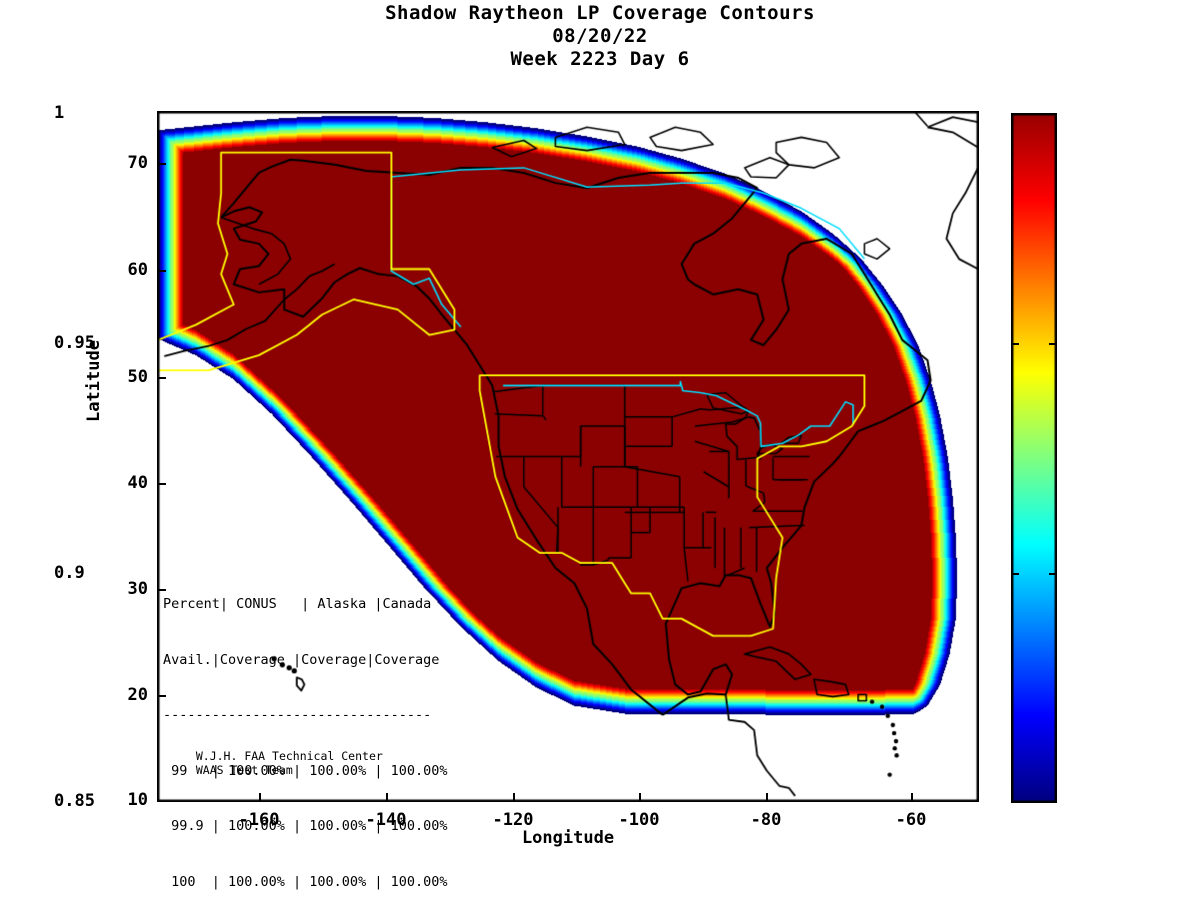 This screenshot has height=910, width=1200. I want to click on colorbar-tick-mark-09-right, so click(1053, 574).